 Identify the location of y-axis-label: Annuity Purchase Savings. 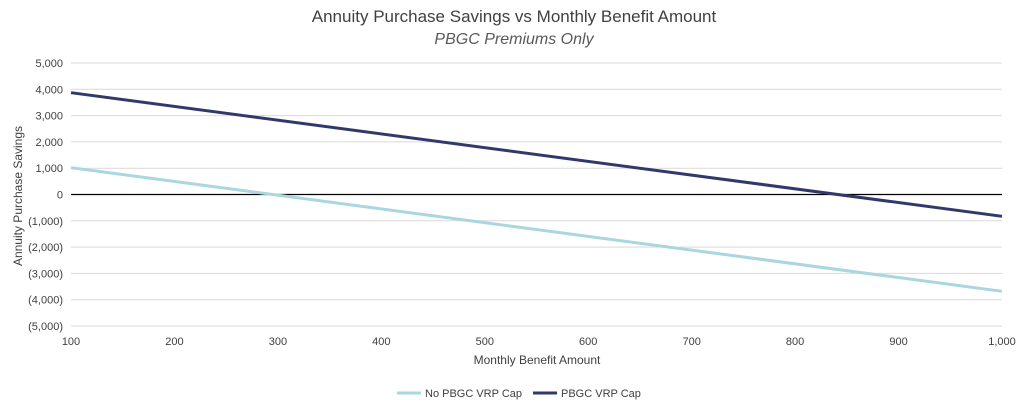
(18, 196).